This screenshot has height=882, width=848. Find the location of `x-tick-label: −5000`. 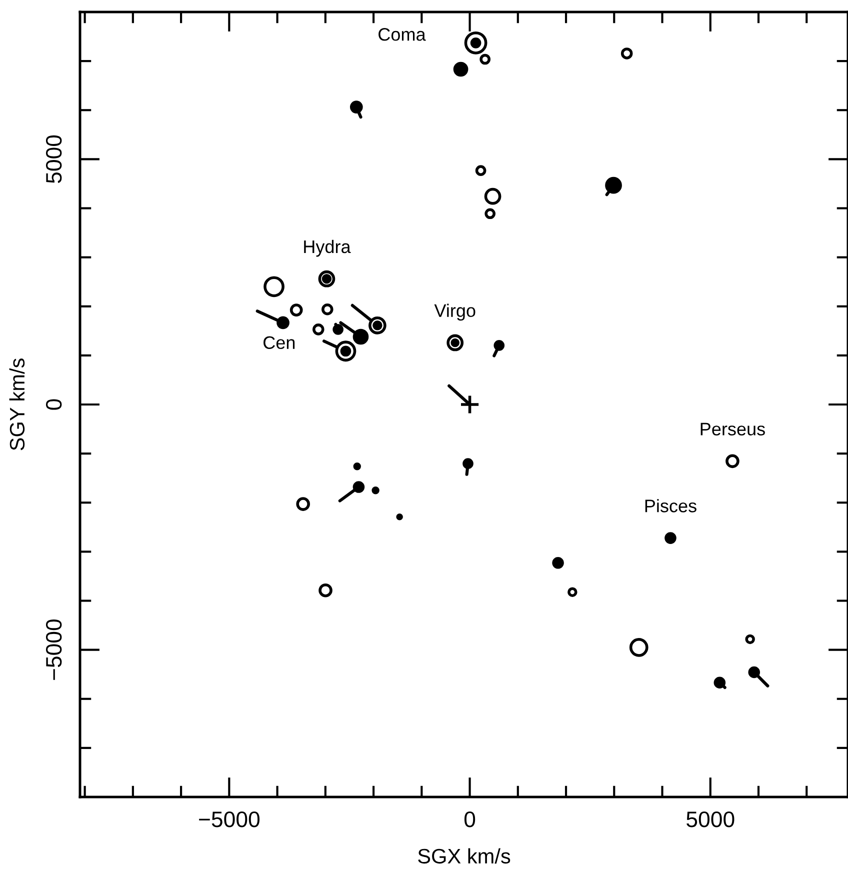

x-tick-label: −5000 is located at coordinates (229, 819).